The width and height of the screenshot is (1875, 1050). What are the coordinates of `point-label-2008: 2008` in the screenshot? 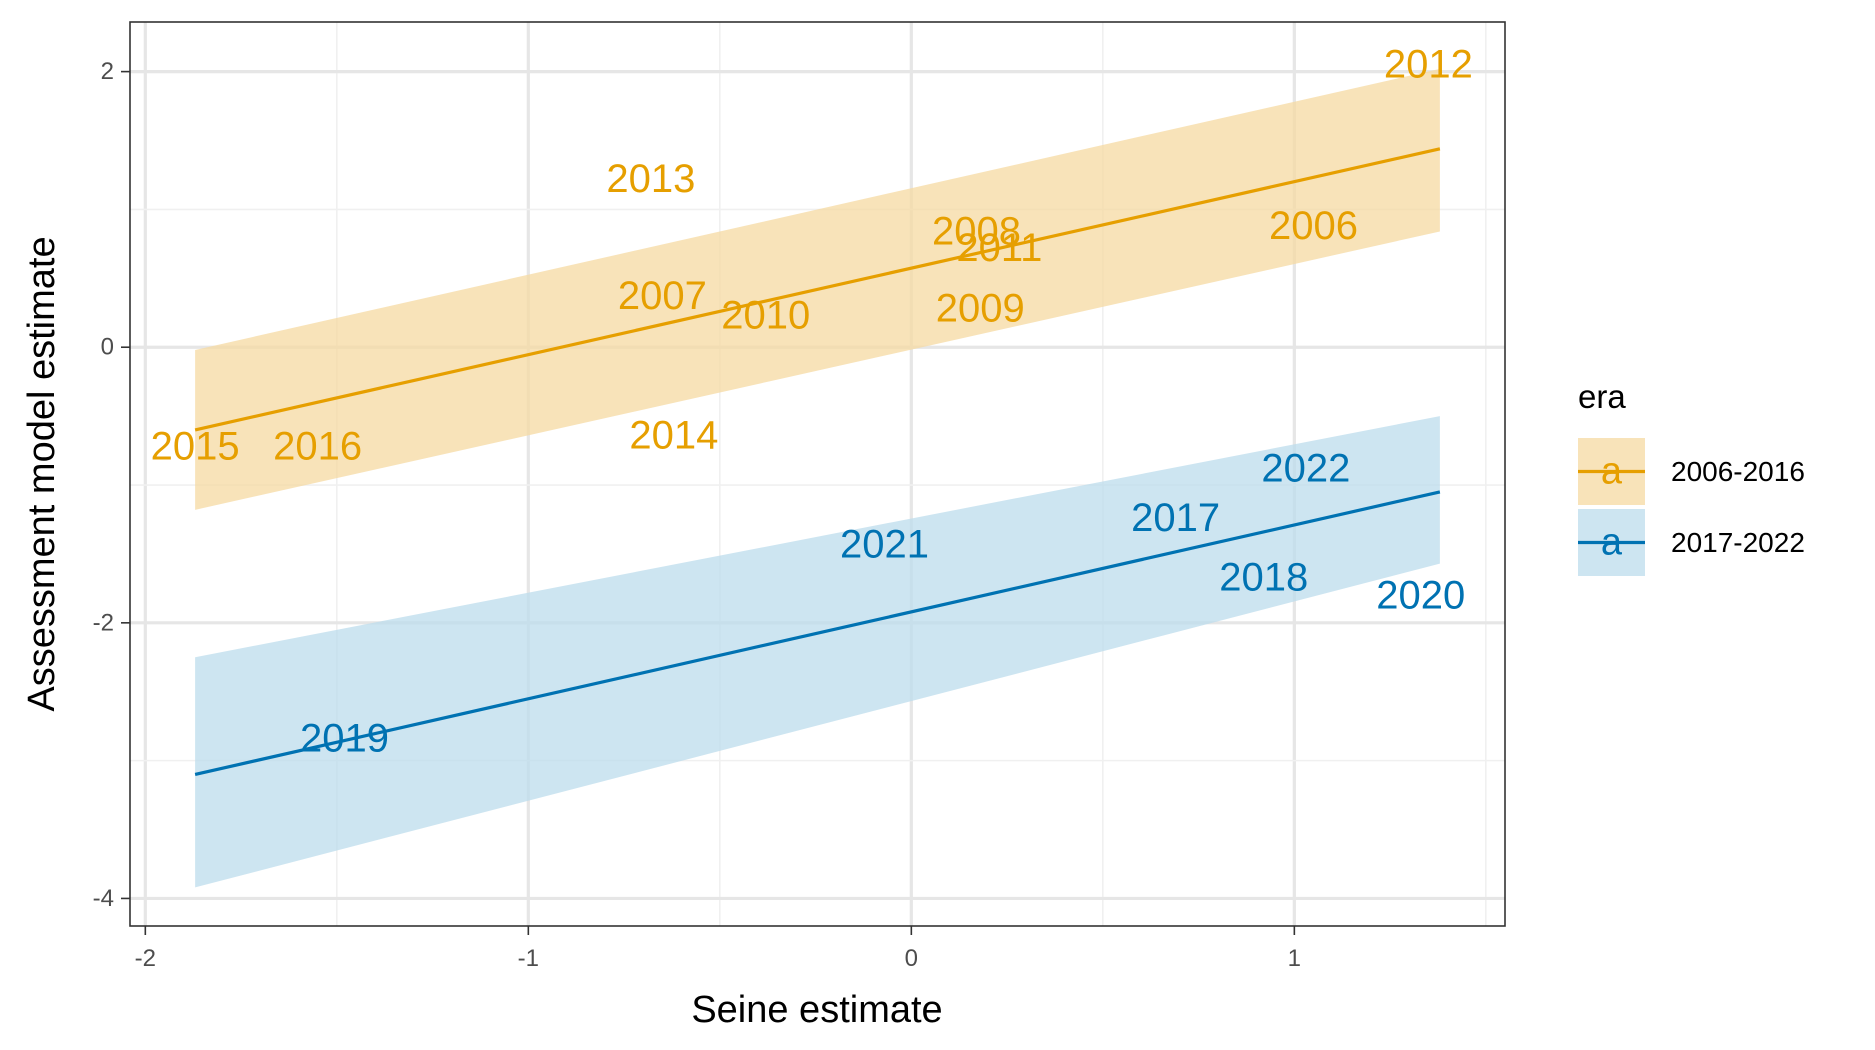 It's located at (976, 231).